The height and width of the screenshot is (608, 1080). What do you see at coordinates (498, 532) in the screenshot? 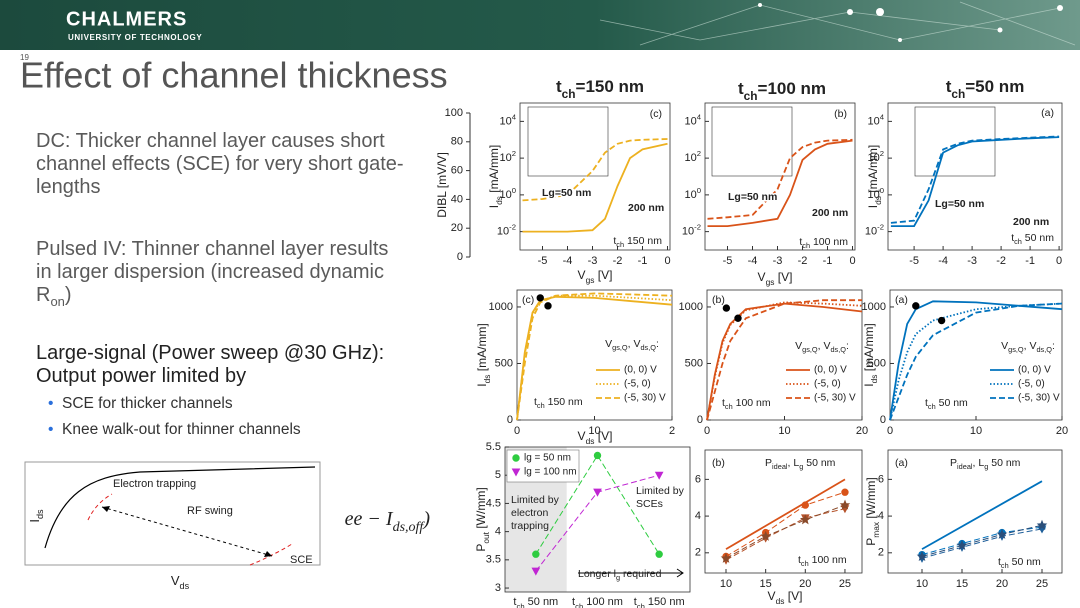
I see `y-tick-label: 4` at bounding box center [498, 532].